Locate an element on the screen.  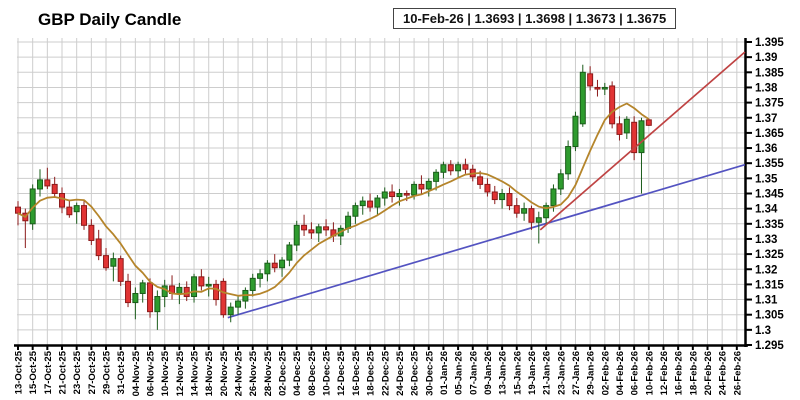
x-tick-label: 02-Dec-25 is located at coordinates (283, 373).